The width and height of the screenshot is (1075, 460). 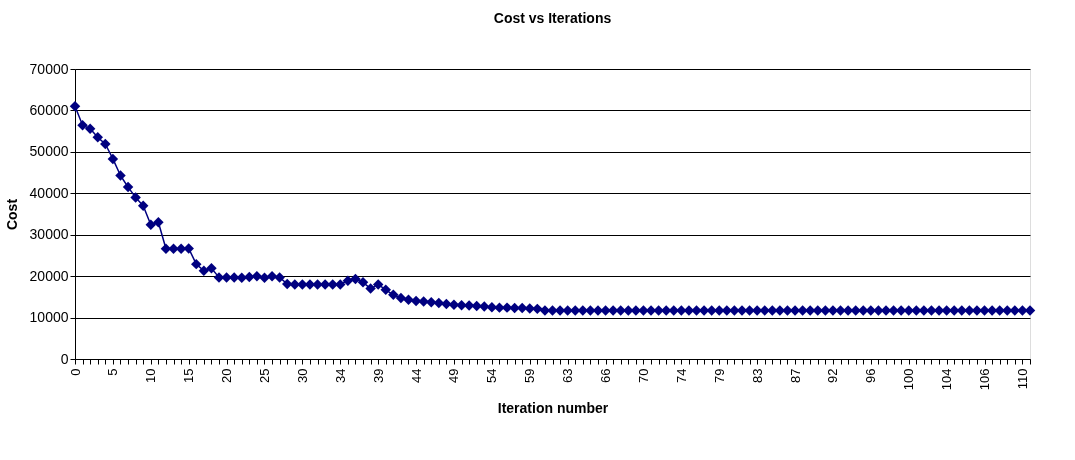 I want to click on x-tick-label: 54, so click(x=492, y=375).